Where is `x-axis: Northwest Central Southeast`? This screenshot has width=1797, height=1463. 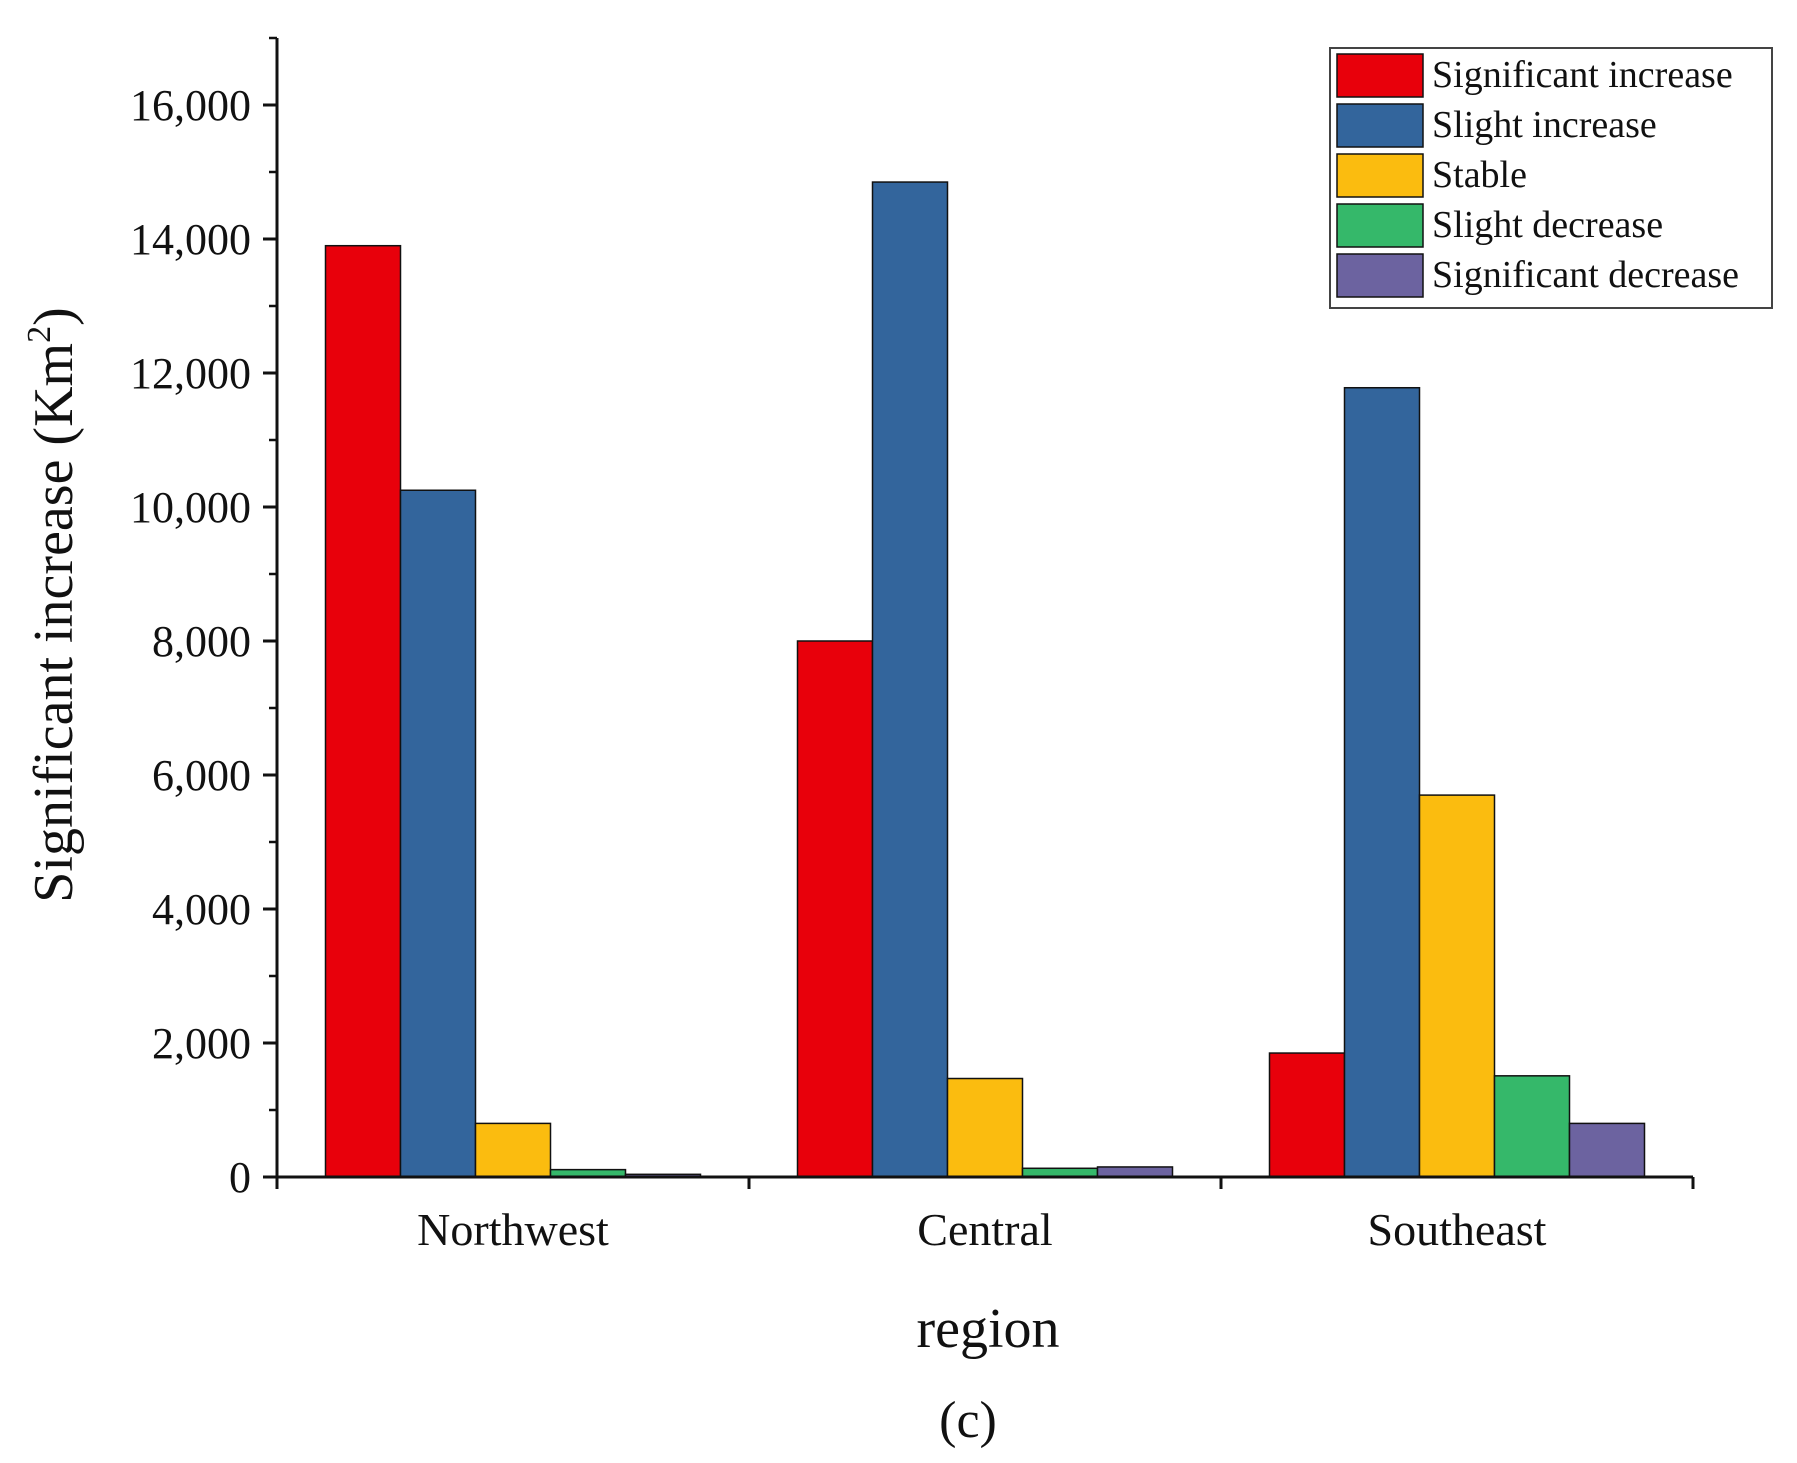 x-axis: Northwest Central Southeast is located at coordinates (979, 1215).